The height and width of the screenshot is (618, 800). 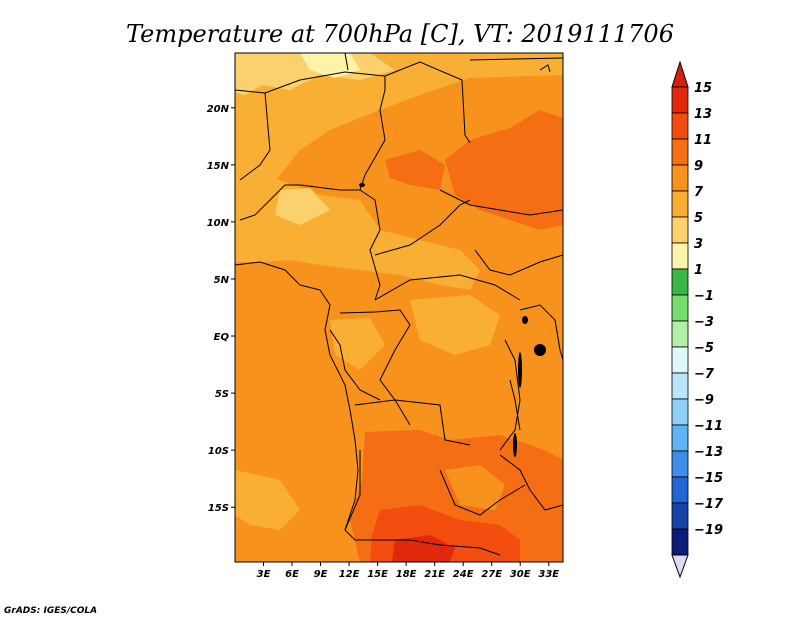 I want to click on lakes, so click(x=452, y=320).